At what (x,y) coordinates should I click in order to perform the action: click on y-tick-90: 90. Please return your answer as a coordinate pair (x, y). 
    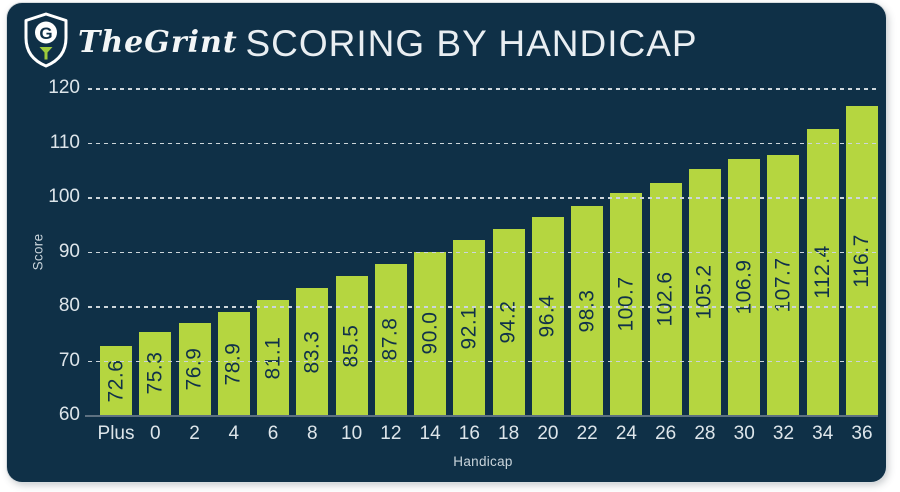
    Looking at the image, I should click on (69, 251).